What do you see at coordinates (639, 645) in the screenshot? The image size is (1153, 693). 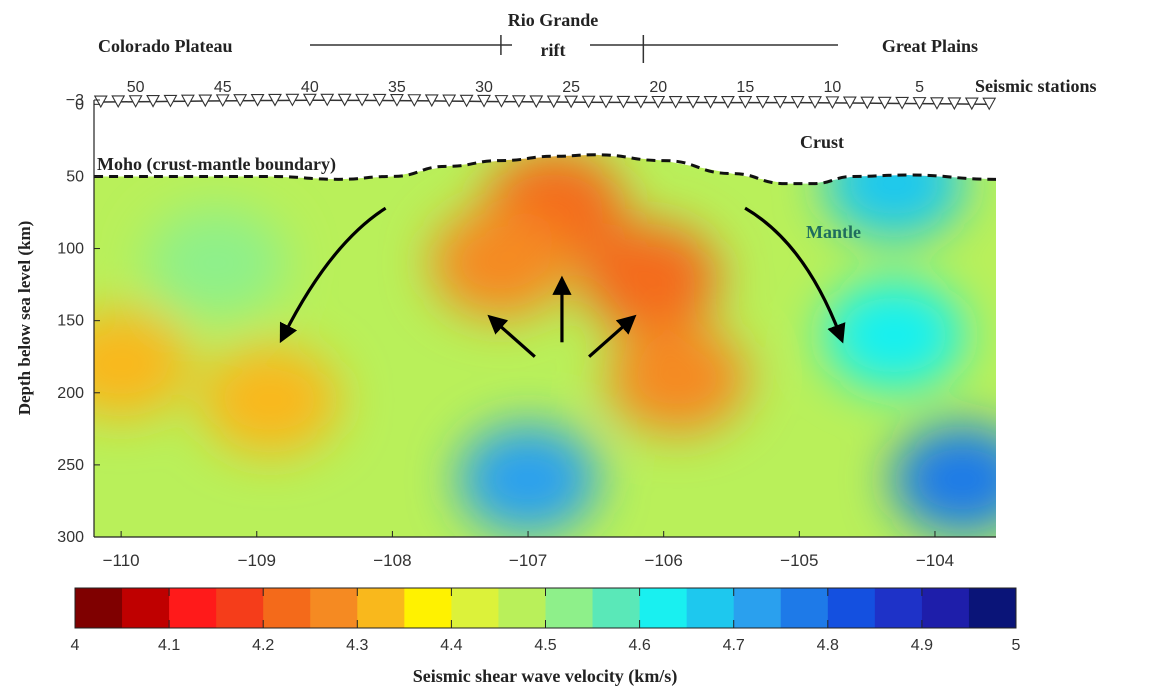 I see `colorbar-tick-label: 4.6` at bounding box center [639, 645].